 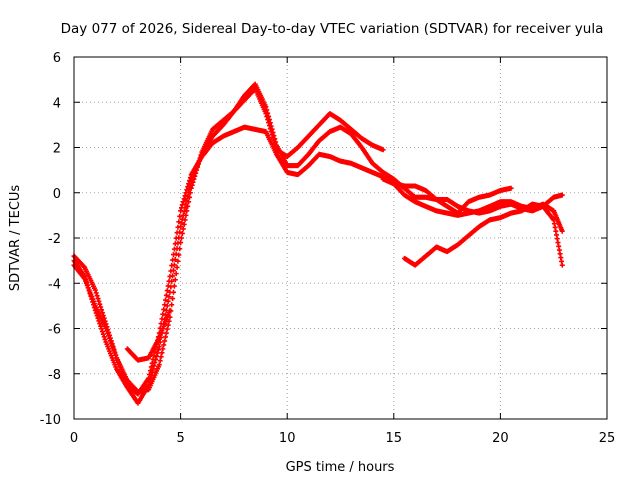 I want to click on y-tick-label: -6, so click(x=54, y=330).